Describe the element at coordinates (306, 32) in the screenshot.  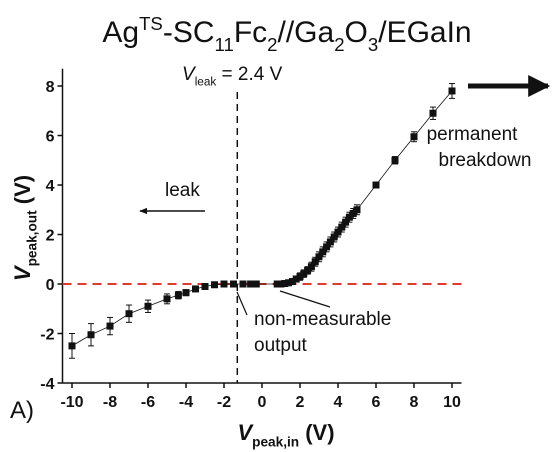
I see `text-part: //Ga` at that location.